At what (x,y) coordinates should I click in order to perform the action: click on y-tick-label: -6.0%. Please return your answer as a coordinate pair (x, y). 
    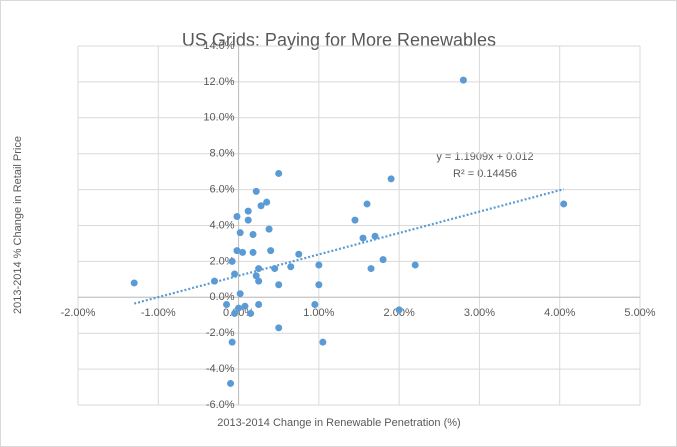
    Looking at the image, I should click on (220, 405).